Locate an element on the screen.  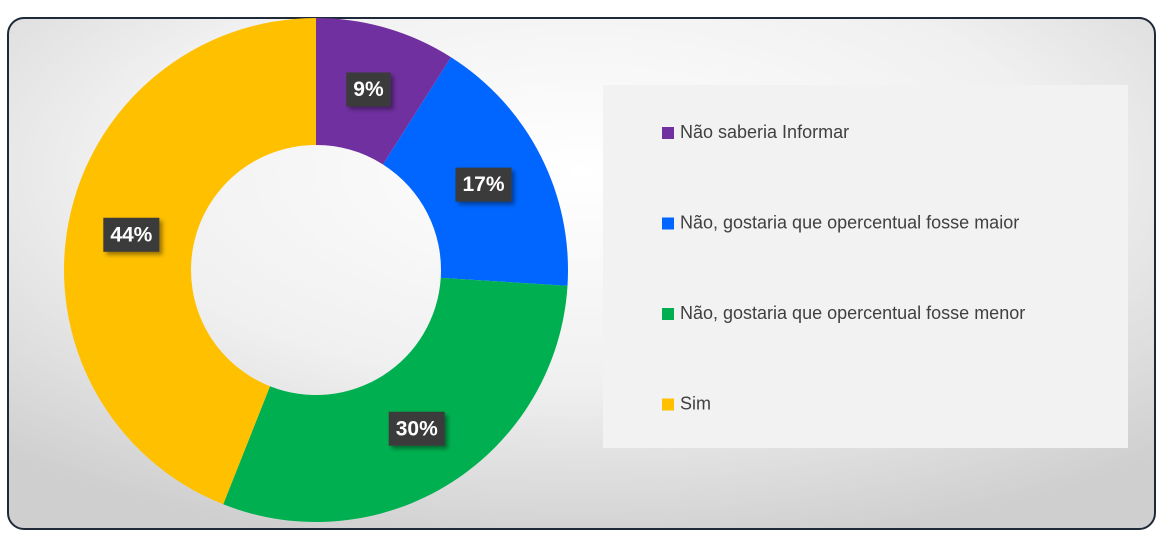
donut-slice is located at coordinates (395, 399).